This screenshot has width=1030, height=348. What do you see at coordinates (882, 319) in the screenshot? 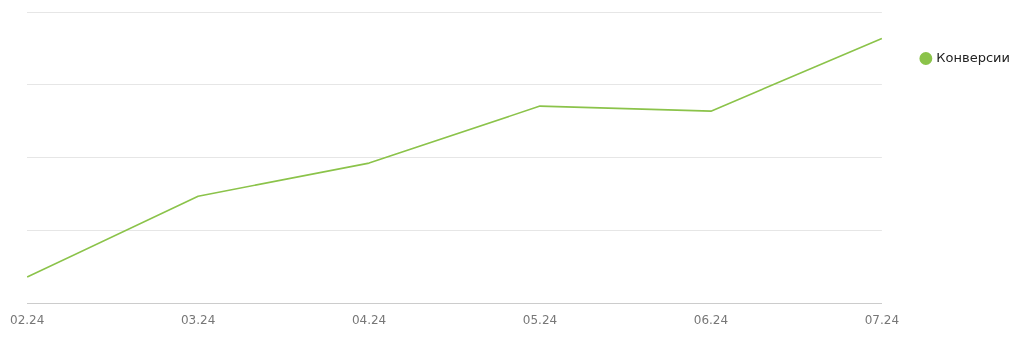
I see `x-tick-label: 07.24` at bounding box center [882, 319].